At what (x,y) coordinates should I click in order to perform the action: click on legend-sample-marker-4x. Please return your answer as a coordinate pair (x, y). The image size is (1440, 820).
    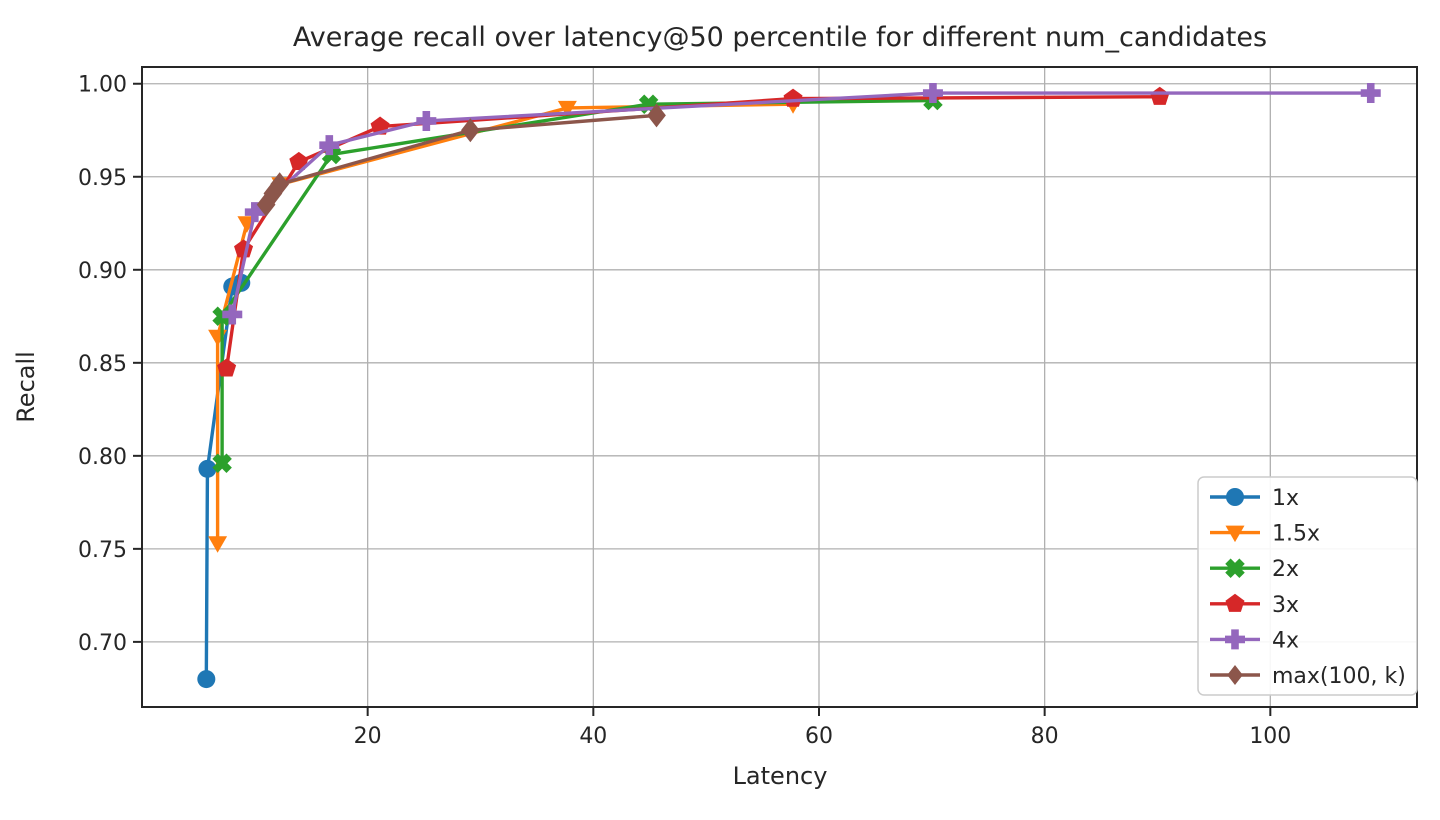
    Looking at the image, I should click on (1235, 639).